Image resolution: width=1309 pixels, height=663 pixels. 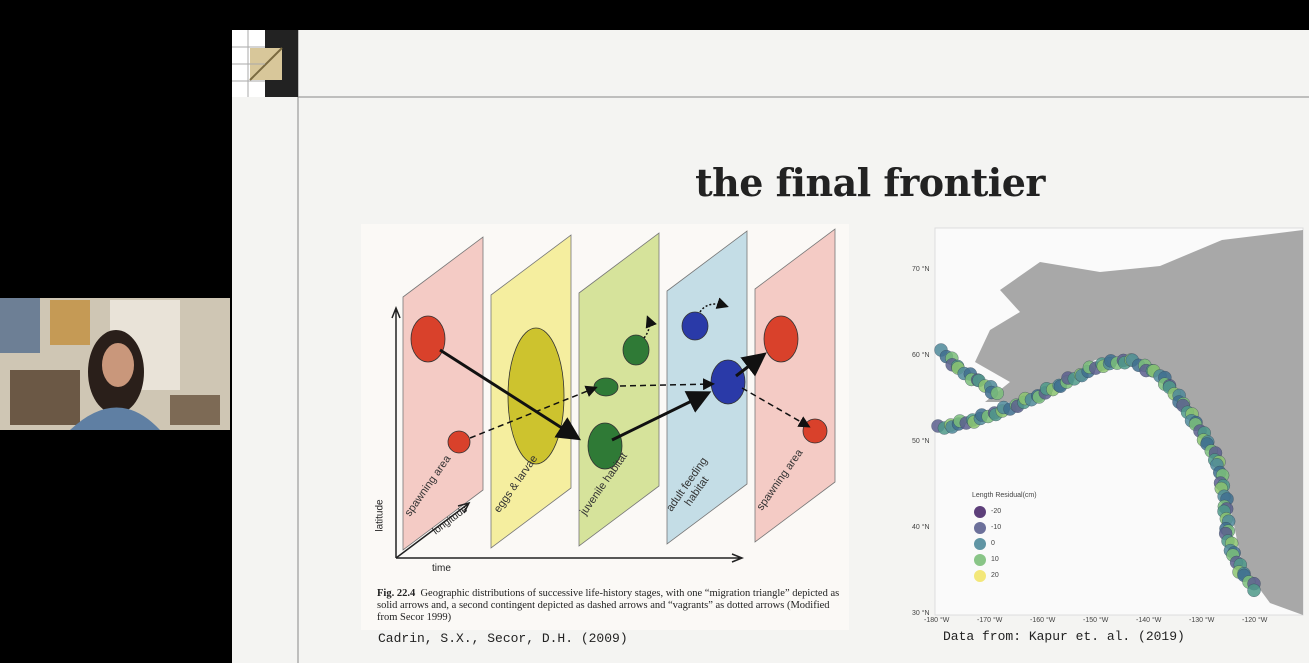 I want to click on lon-label: -150 °W, so click(x=1096, y=620).